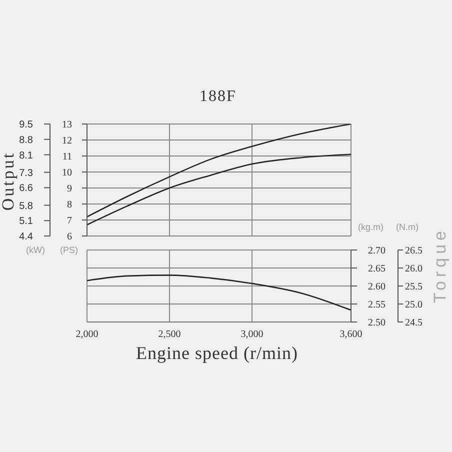  I want to click on y2-tick-label: 13, so click(67, 125).